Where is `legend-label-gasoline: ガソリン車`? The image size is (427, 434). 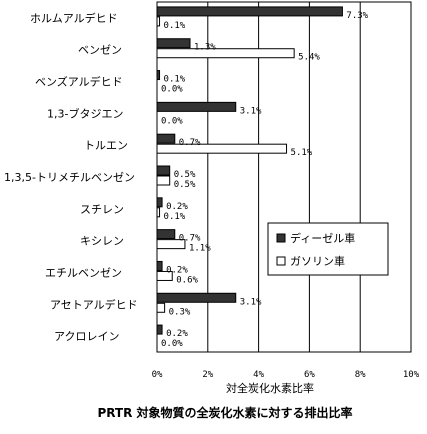
legend-label-gasoline: ガソリン車 is located at coordinates (317, 261).